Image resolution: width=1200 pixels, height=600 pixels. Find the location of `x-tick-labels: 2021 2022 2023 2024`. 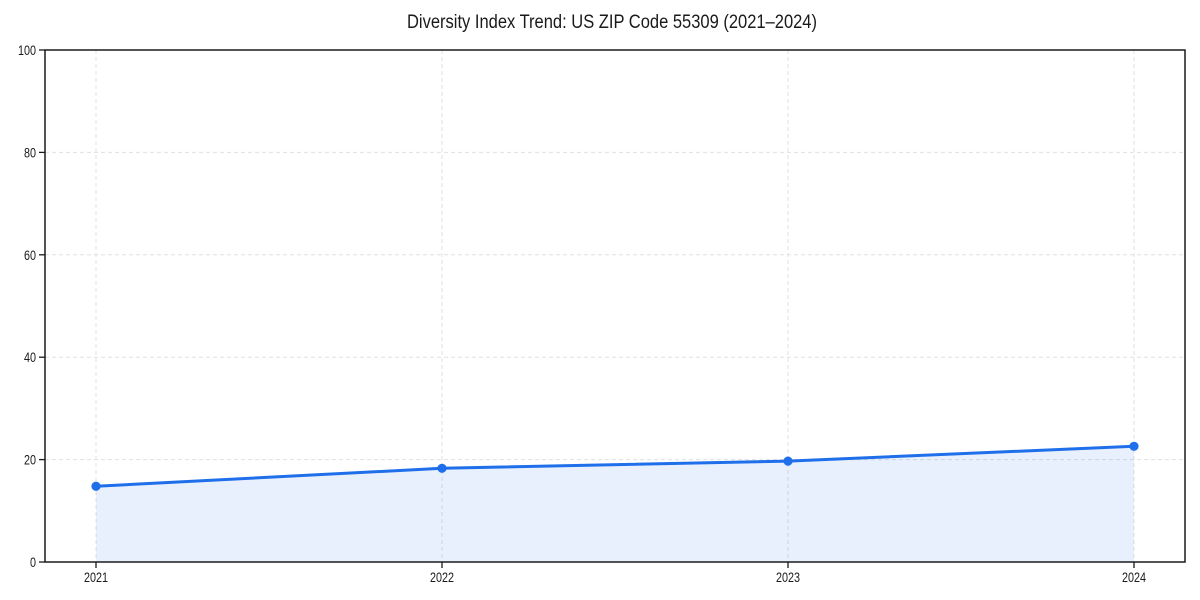

x-tick-labels: 2021 2022 2023 2024 is located at coordinates (615, 577).